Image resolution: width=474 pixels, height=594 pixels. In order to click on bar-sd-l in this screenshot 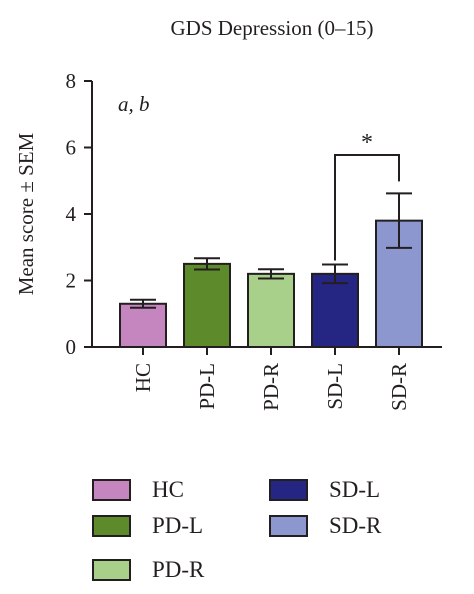, I will do `click(335, 310)`.